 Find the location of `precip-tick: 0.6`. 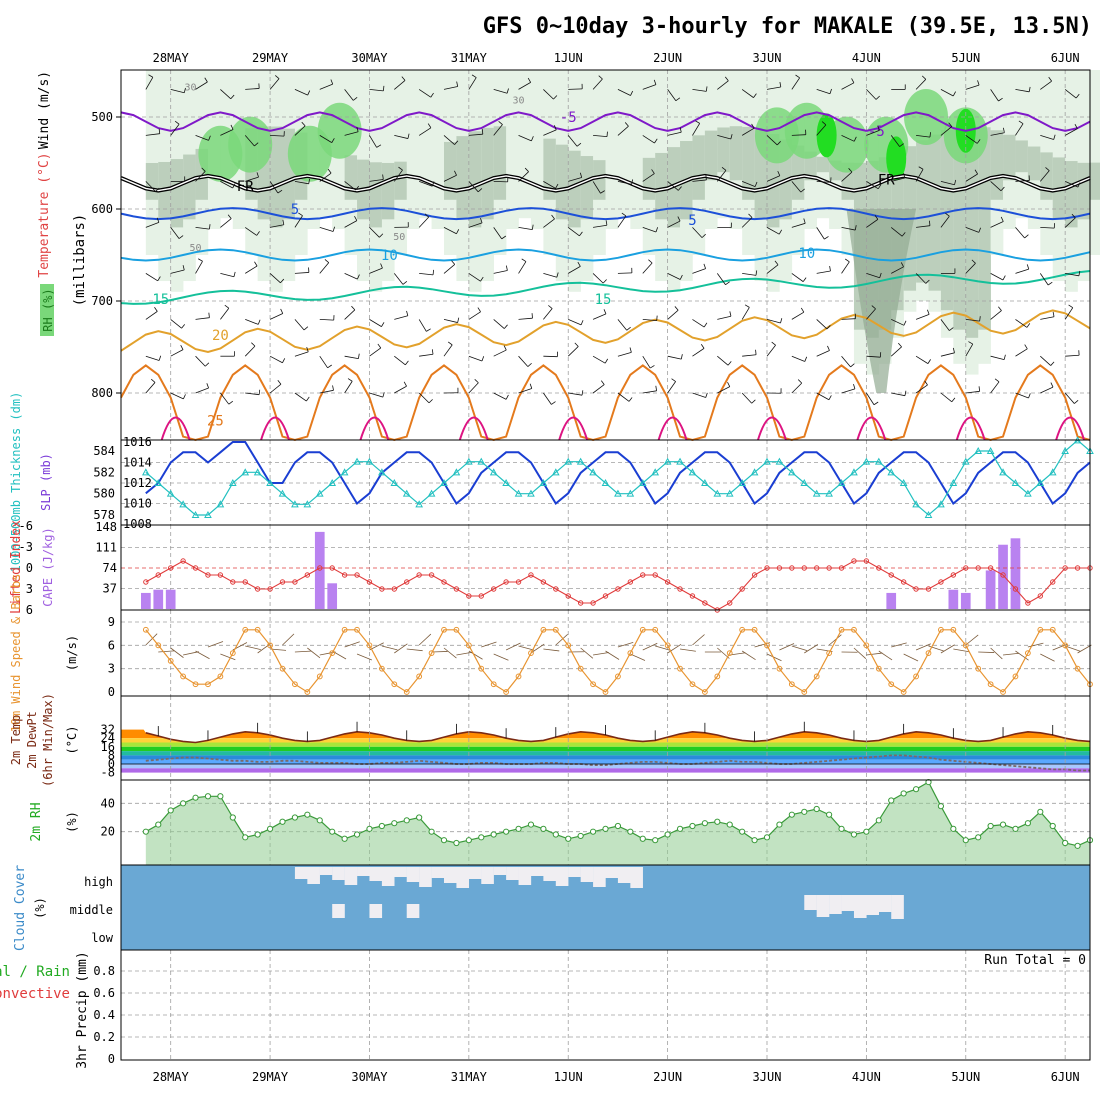

precip-tick: 0.6 is located at coordinates (104, 993).